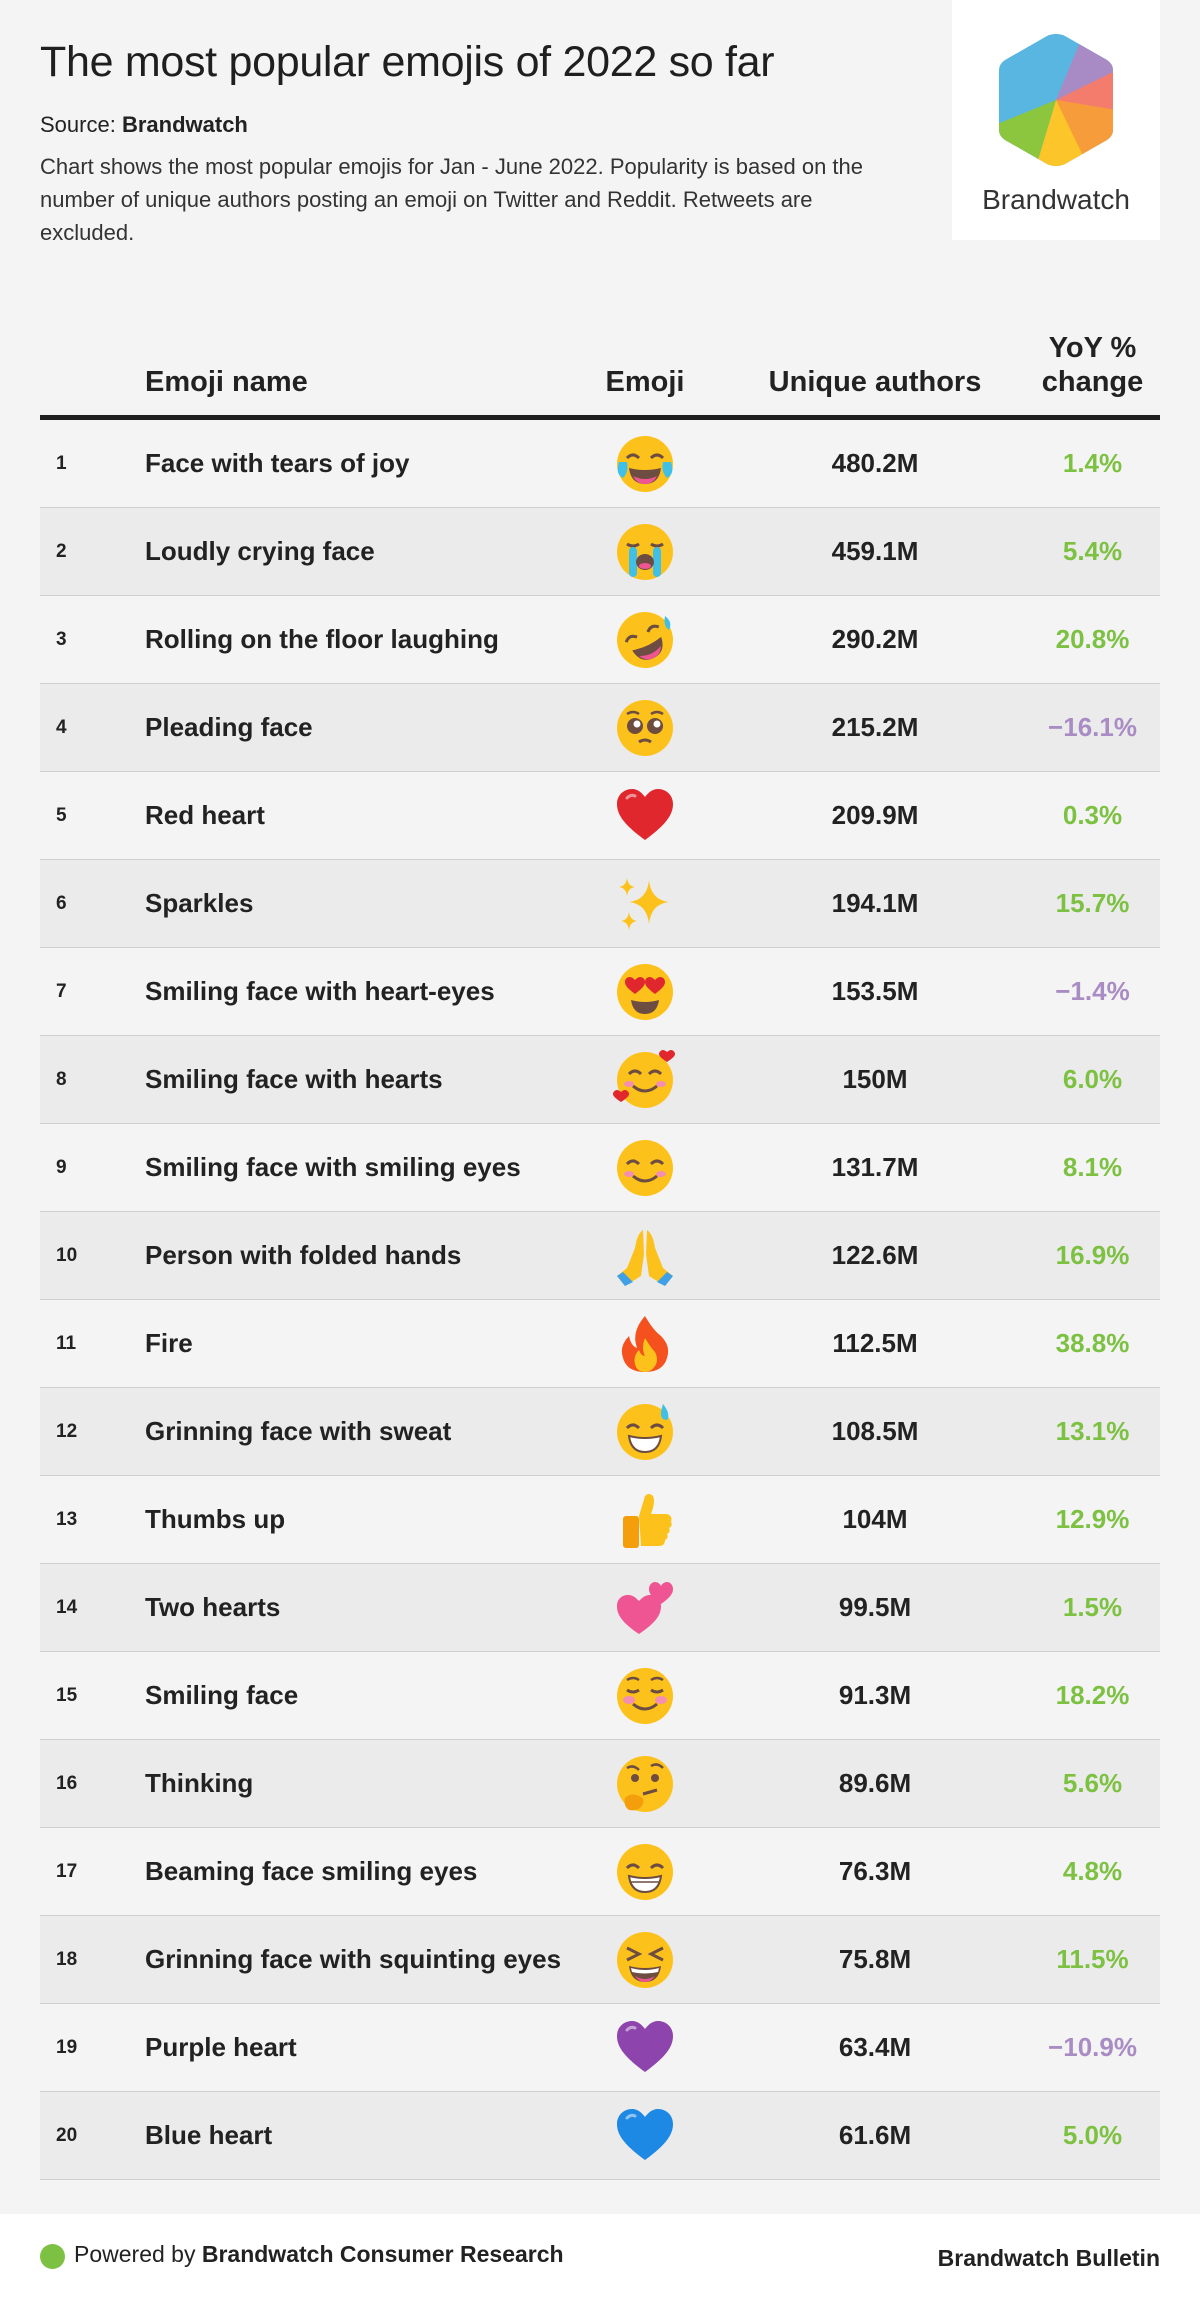 Image resolution: width=1200 pixels, height=2298 pixels. What do you see at coordinates (199, 1783) in the screenshot?
I see `emoji-name-cell: Thinking` at bounding box center [199, 1783].